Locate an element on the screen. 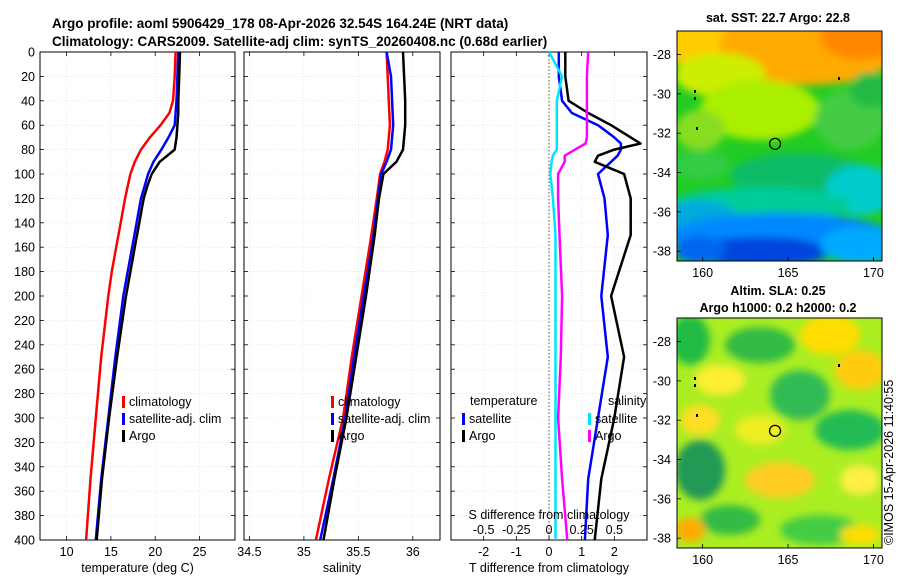  sst-map-frame is located at coordinates (779, 146).